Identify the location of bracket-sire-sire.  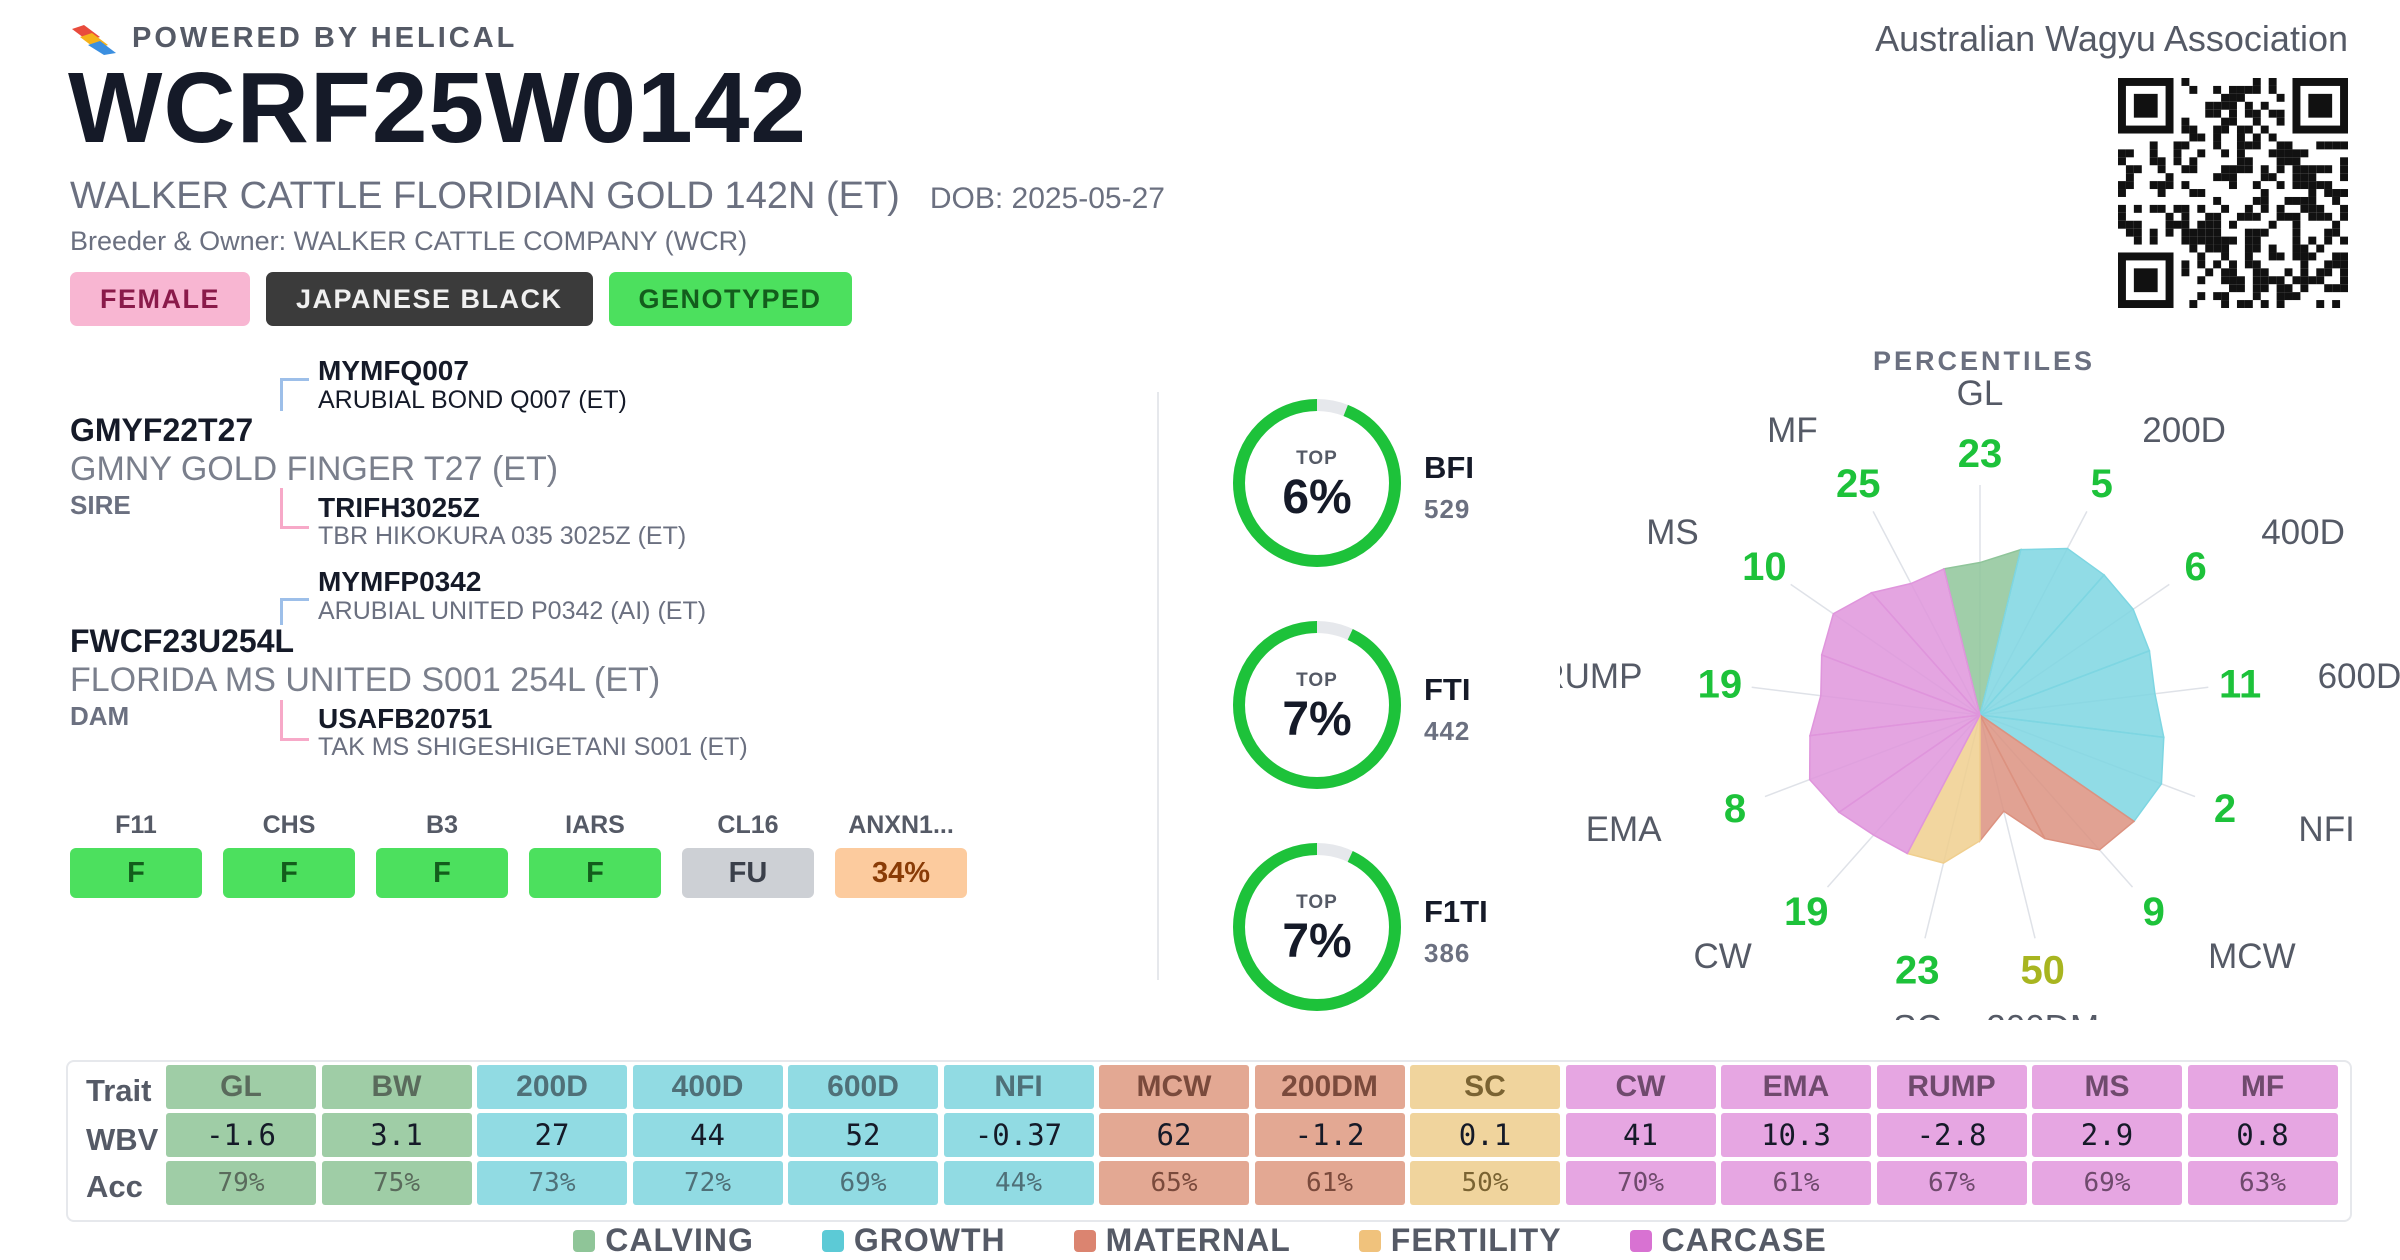
(294, 394).